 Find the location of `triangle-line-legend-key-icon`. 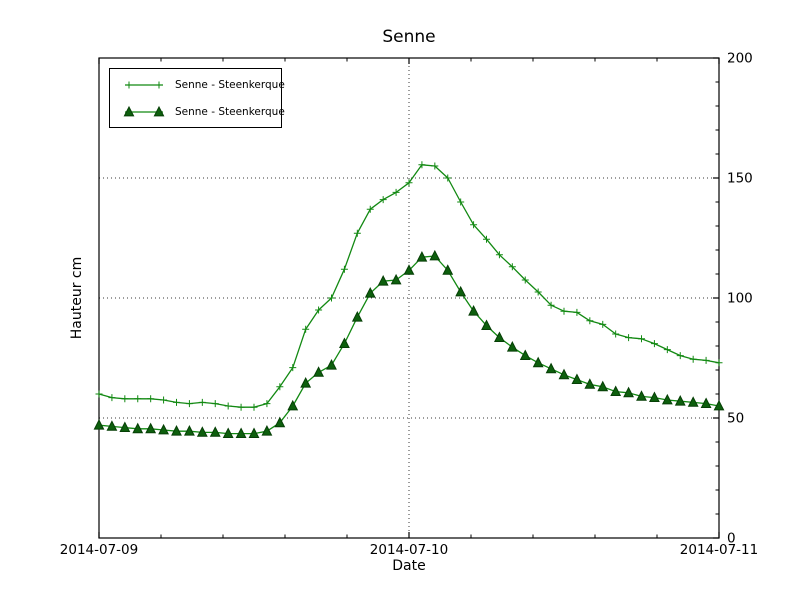

triangle-line-legend-key-icon is located at coordinates (144, 110).